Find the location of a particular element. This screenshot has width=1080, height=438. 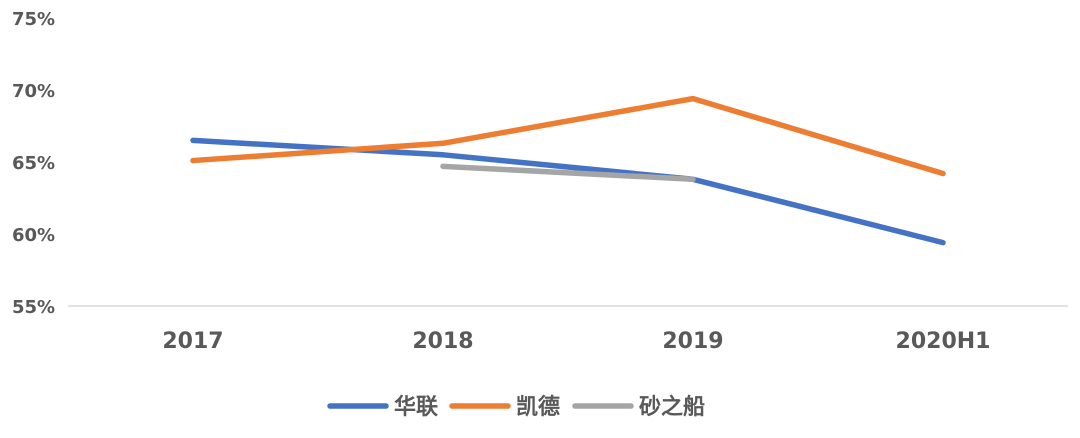

y-tick-label: 65% is located at coordinates (33, 163).